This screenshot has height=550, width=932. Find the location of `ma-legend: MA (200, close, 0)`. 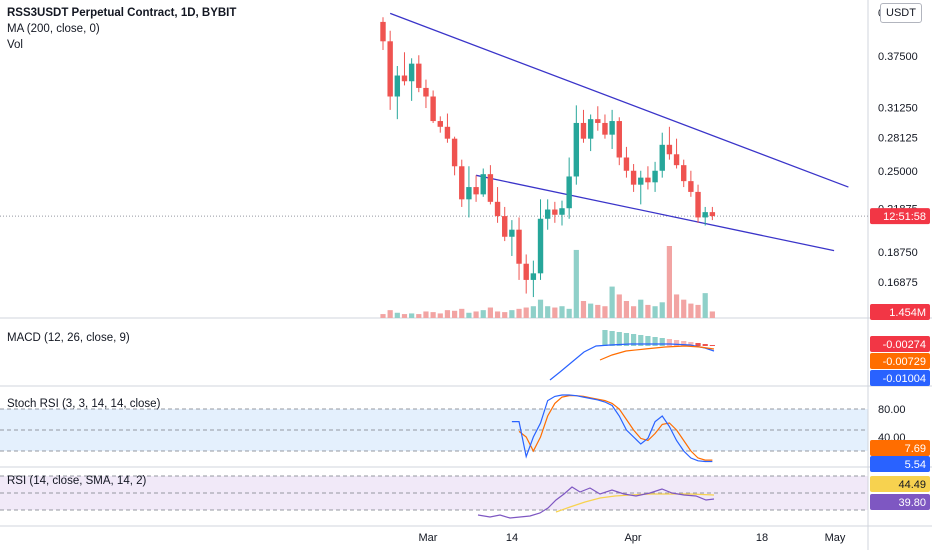

ma-legend: MA (200, close, 0) is located at coordinates (53, 29).